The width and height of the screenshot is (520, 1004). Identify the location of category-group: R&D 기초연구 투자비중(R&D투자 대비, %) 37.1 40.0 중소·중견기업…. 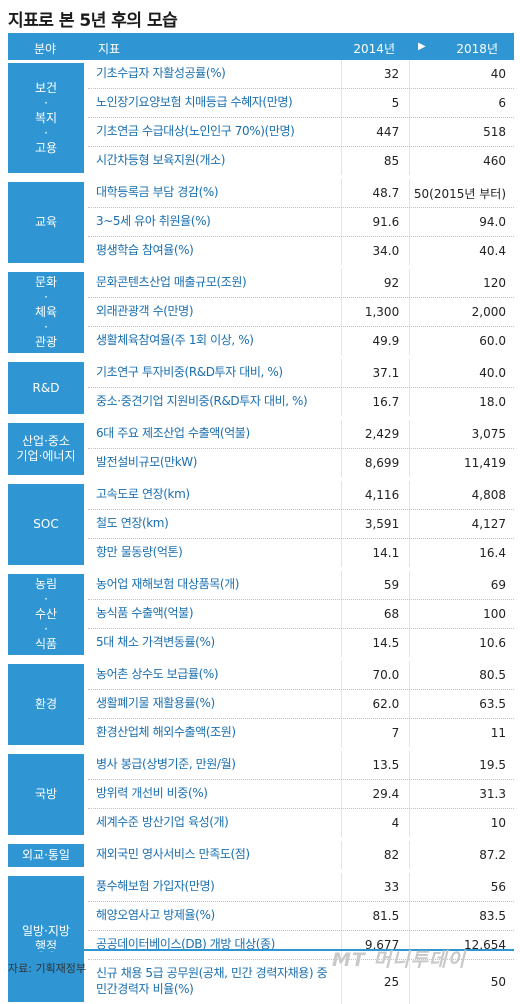
(261, 385).